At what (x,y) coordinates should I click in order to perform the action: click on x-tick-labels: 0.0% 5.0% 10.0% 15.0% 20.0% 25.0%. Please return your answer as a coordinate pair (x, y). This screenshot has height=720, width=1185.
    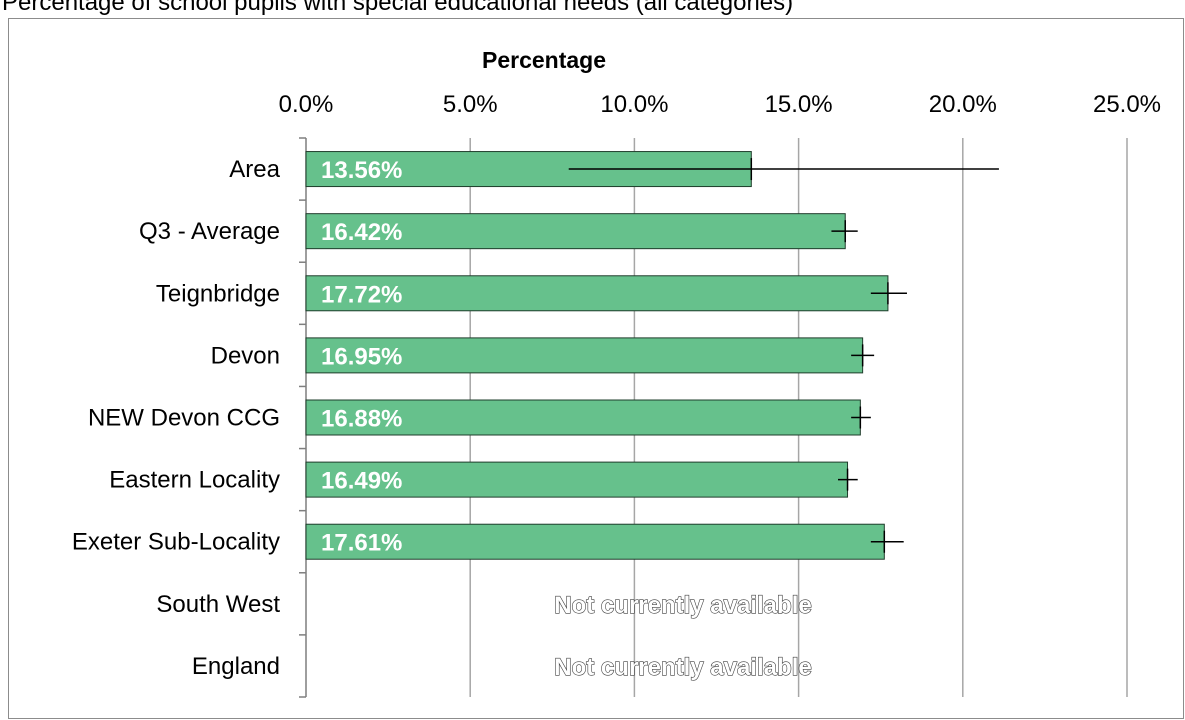
    Looking at the image, I should click on (720, 104).